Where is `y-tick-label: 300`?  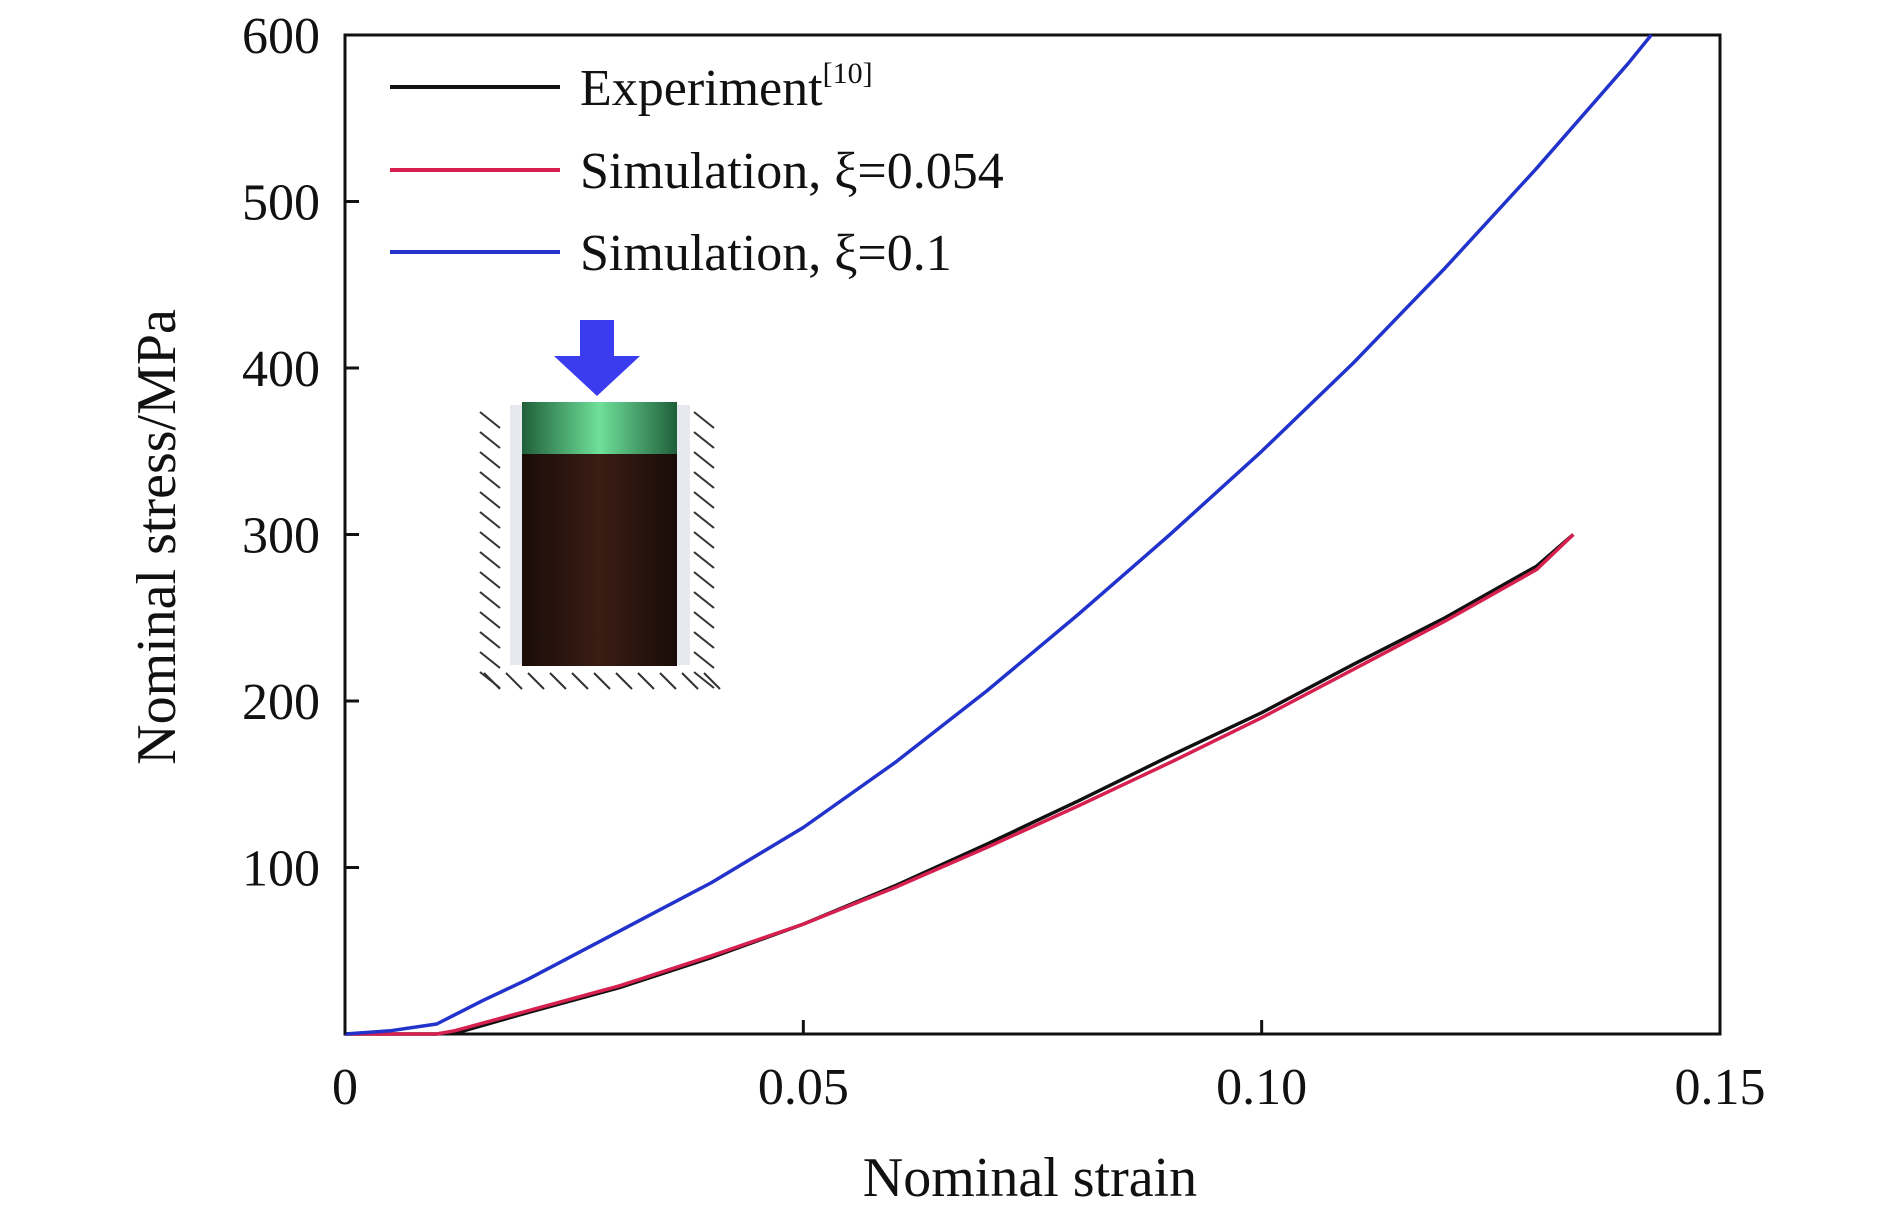 y-tick-label: 300 is located at coordinates (281, 536).